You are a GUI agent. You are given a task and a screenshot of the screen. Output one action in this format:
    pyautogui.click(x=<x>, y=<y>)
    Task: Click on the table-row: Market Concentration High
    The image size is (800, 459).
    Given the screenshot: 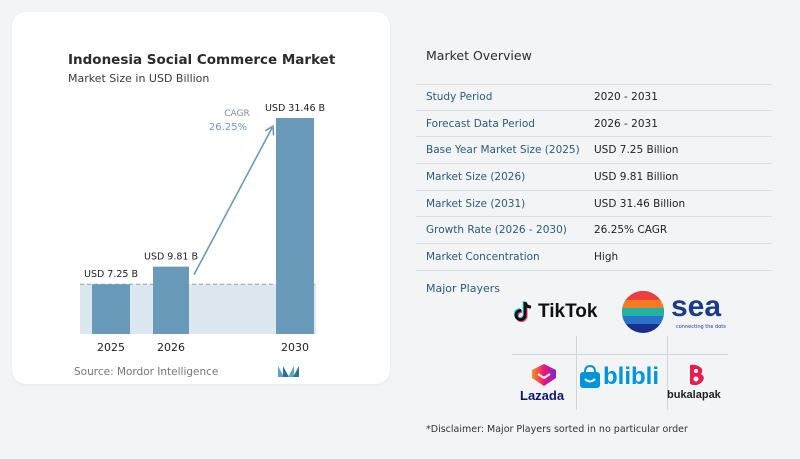 What is the action you would take?
    pyautogui.click(x=594, y=257)
    